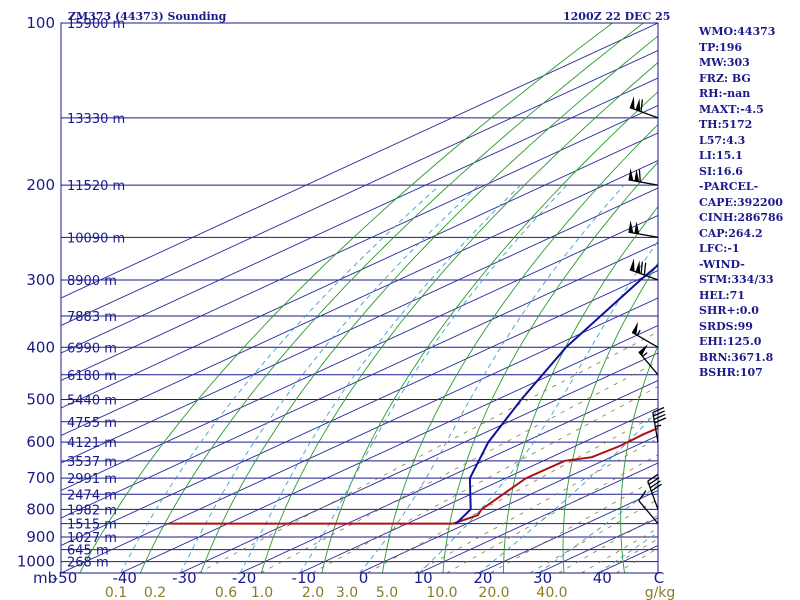 Image resolution: width=800 pixels, height=600 pixels. What do you see at coordinates (92, 423) in the screenshot?
I see `height-label: 4755 m` at bounding box center [92, 423].